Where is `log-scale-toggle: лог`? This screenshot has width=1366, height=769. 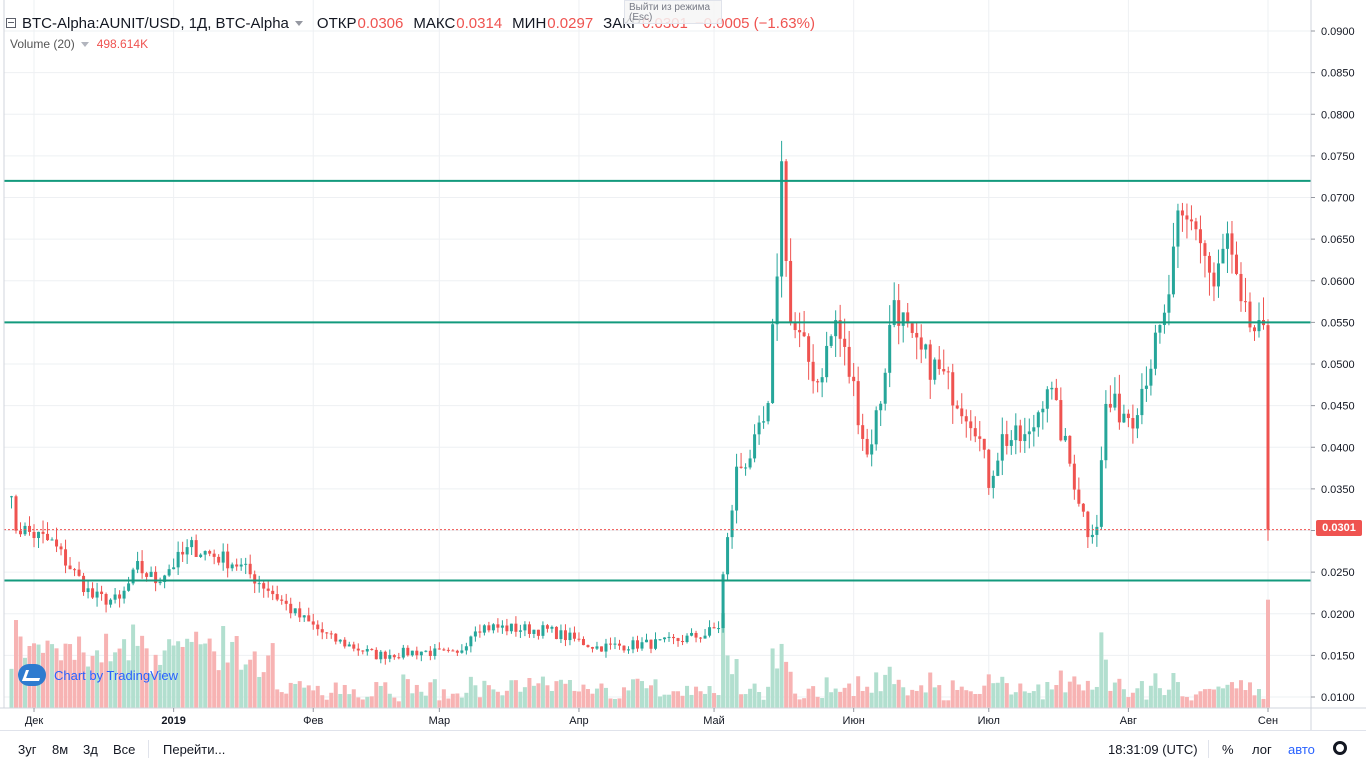 log-scale-toggle: лог is located at coordinates (1262, 749).